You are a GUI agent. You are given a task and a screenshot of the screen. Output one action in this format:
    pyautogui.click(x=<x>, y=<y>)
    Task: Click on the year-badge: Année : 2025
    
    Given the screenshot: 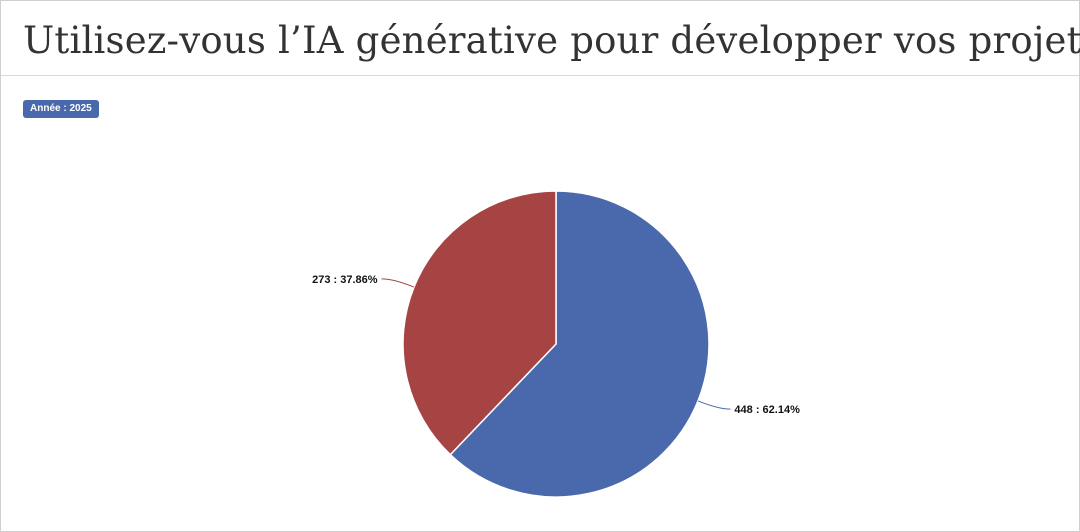 What is the action you would take?
    pyautogui.click(x=61, y=109)
    